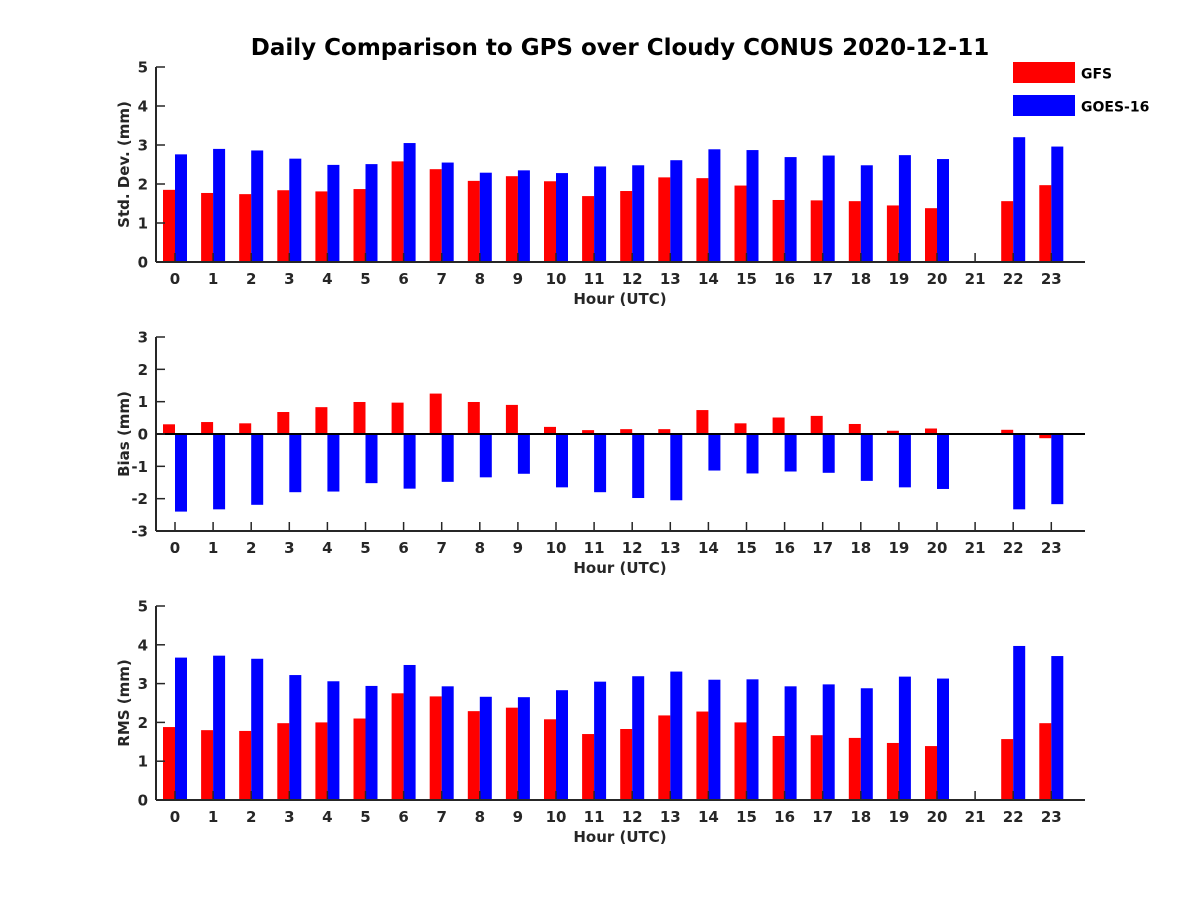  I want to click on y-tick-label-std-dev-5: 5, so click(143, 68).